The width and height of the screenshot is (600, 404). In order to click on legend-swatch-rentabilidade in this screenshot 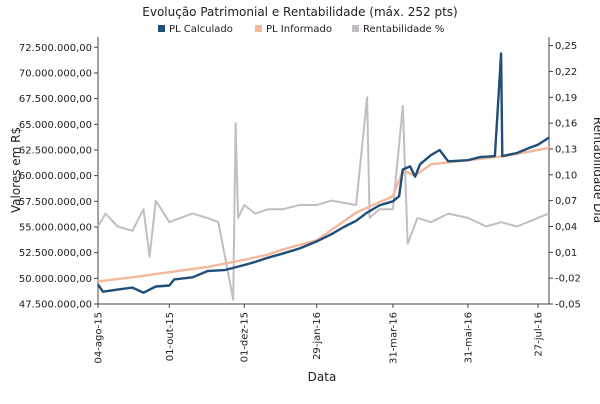, I will do `click(355, 28)`.